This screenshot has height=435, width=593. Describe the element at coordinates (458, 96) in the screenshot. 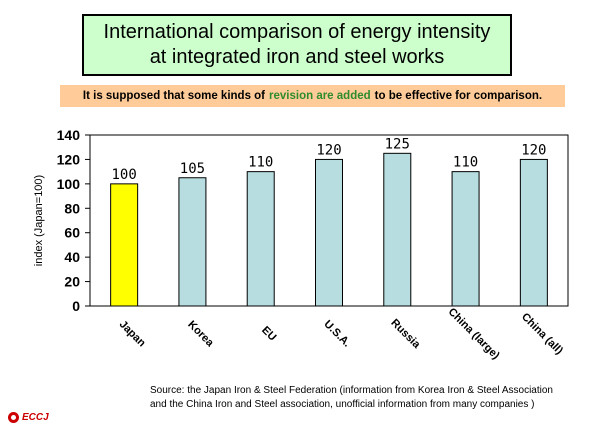

I see `note-text-after: to be effective for comparison.` at that location.